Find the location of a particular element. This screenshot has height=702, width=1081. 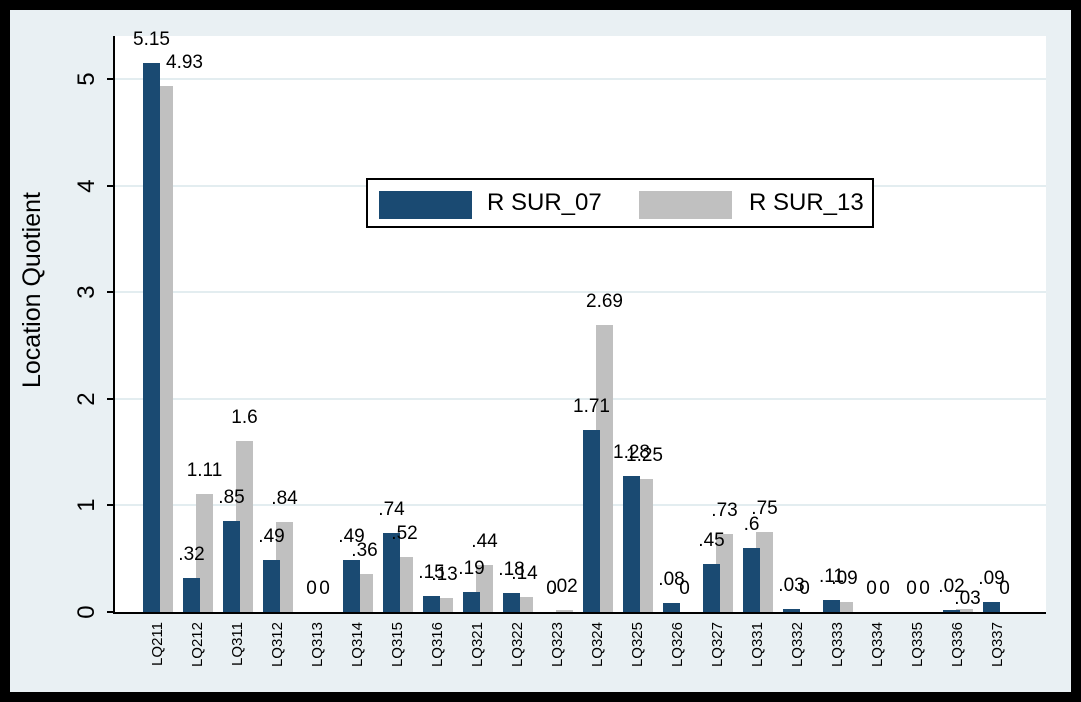

bar-label-RSUR_13-LQ326: 0 is located at coordinates (684, 588).